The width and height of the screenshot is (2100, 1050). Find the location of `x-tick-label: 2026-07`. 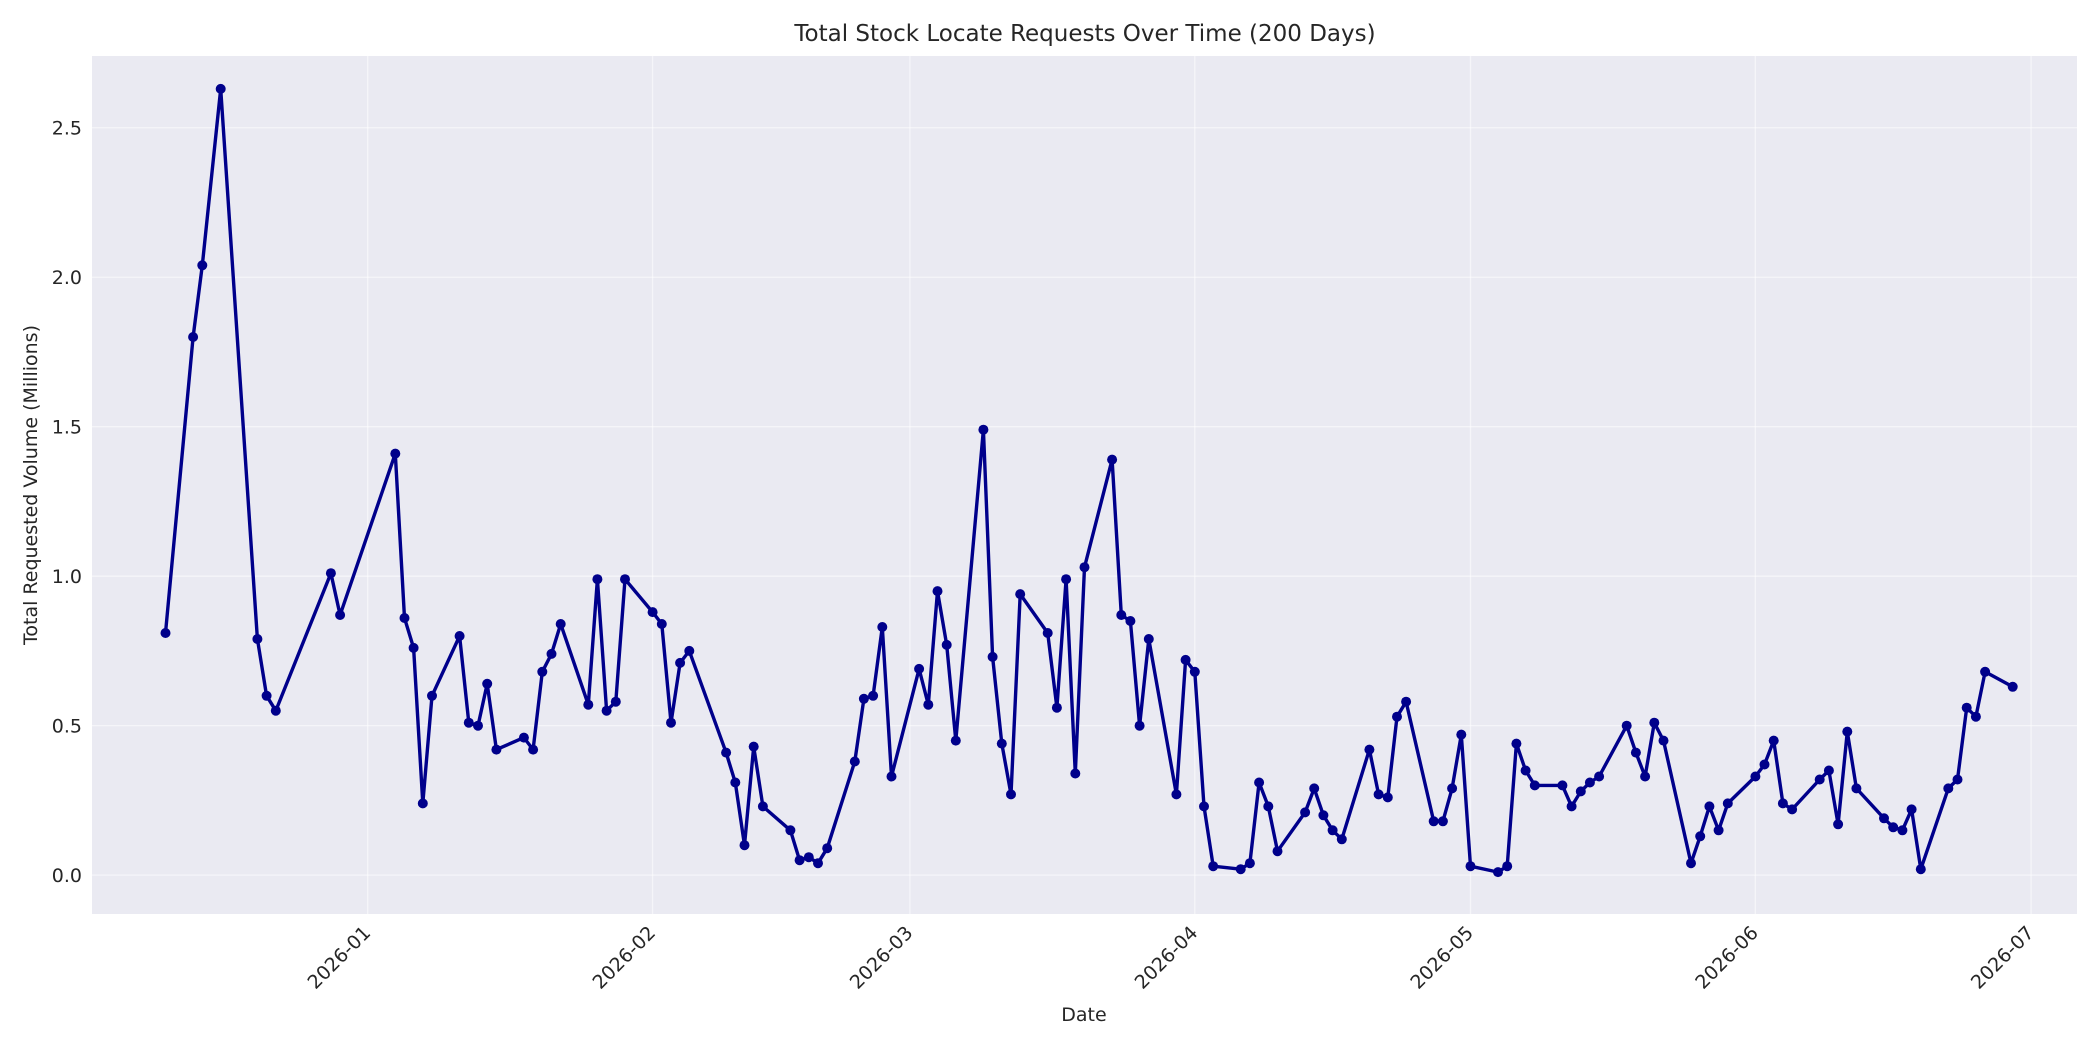

x-tick-label: 2026-07 is located at coordinates (2003, 958).